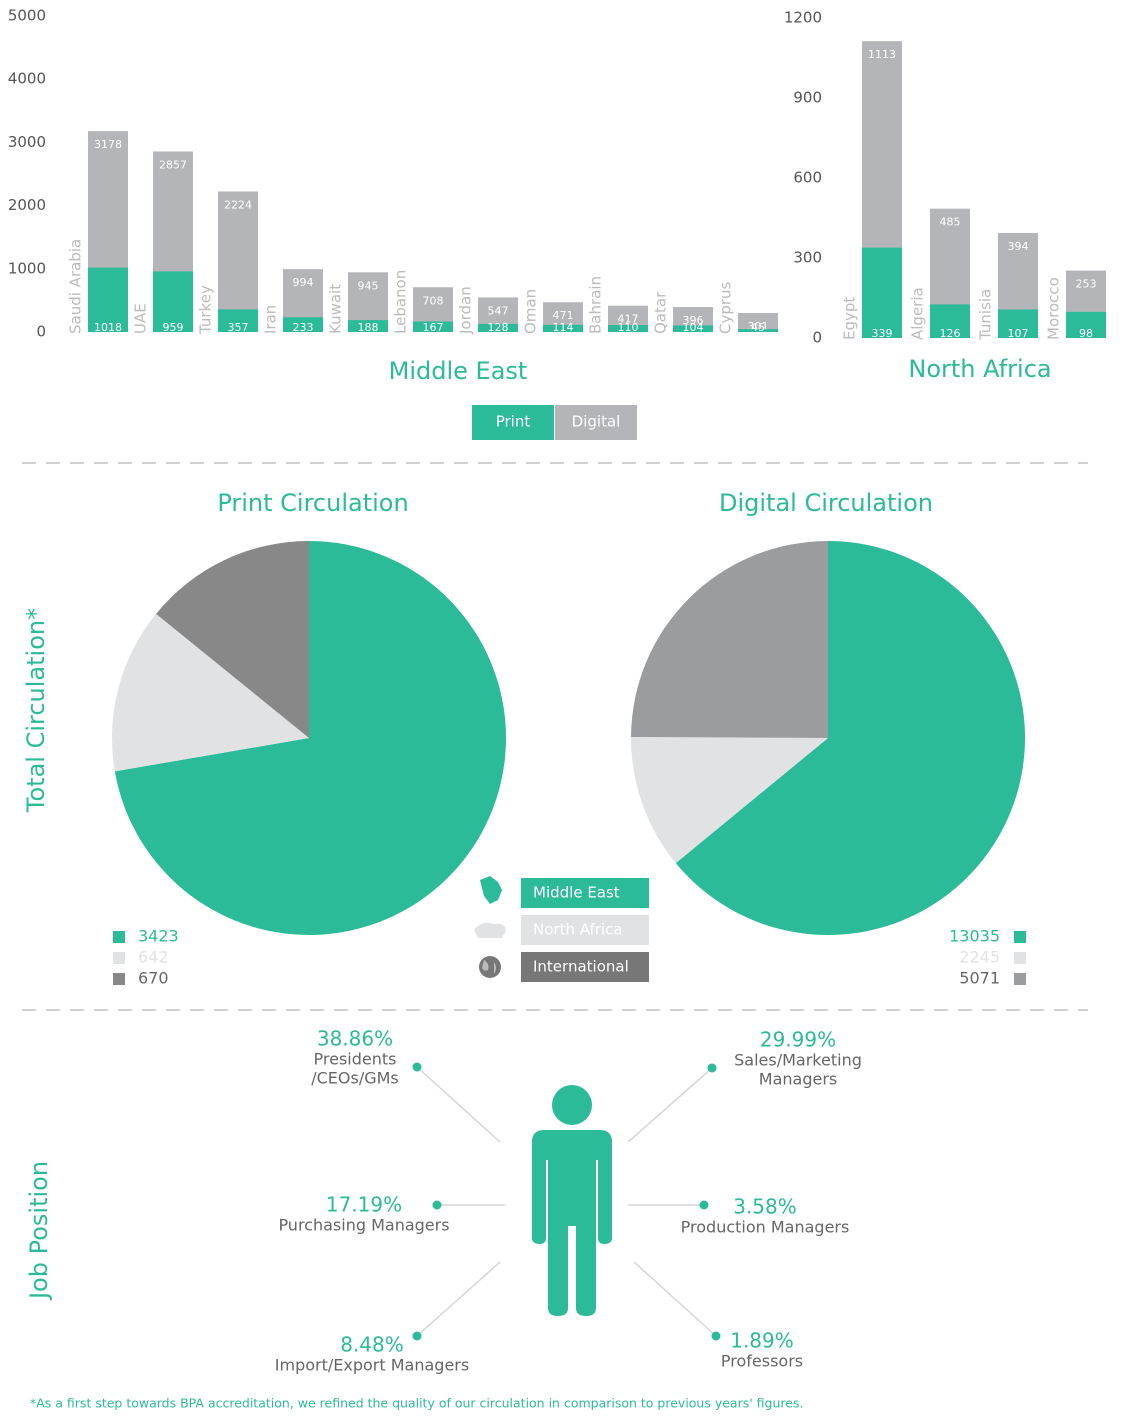  What do you see at coordinates (173, 327) in the screenshot?
I see `value-label: 959` at bounding box center [173, 327].